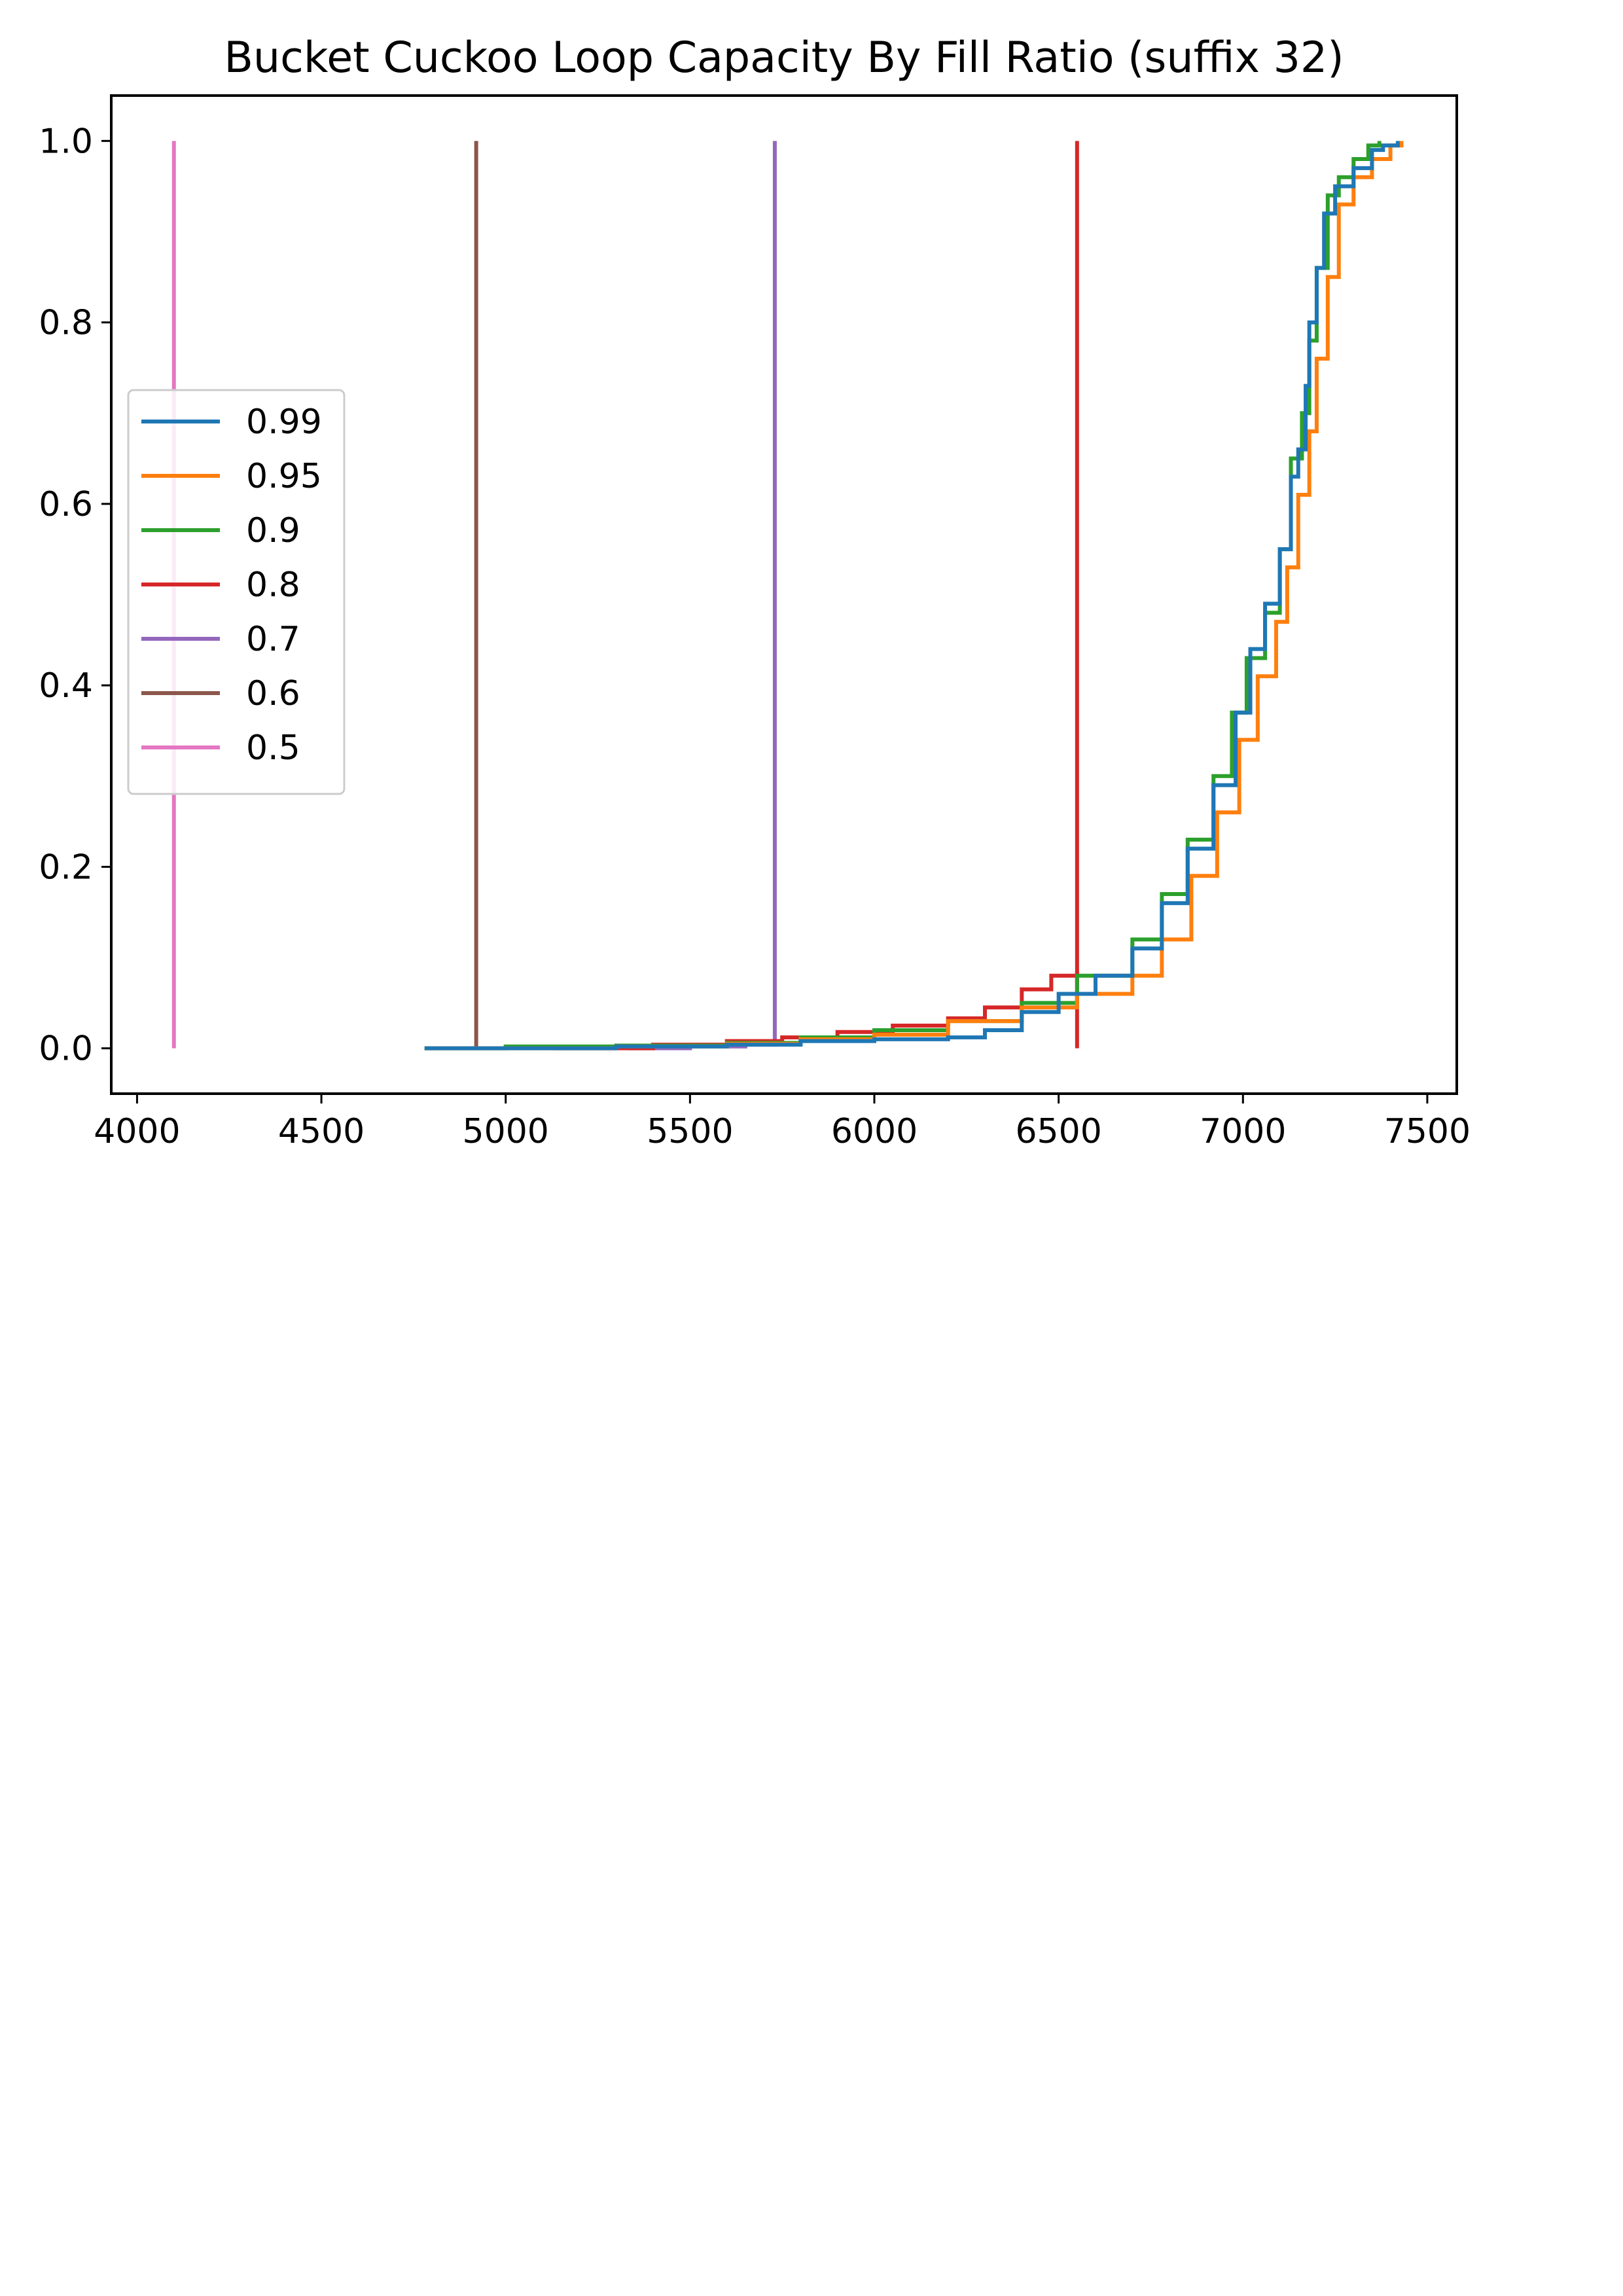 Image resolution: width=1623 pixels, height=2296 pixels. What do you see at coordinates (273, 639) in the screenshot?
I see `legend-label-0-7: 0.7` at bounding box center [273, 639].